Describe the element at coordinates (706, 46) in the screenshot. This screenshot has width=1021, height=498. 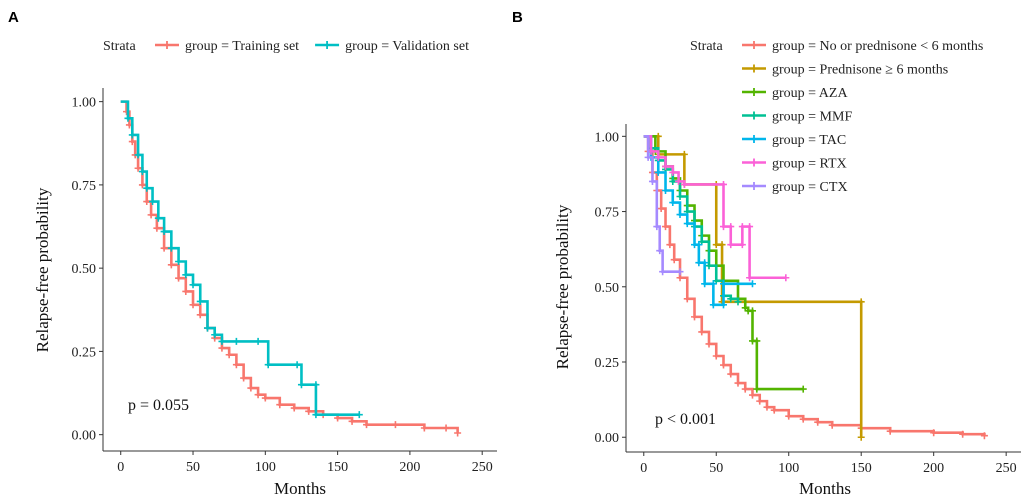
I see `legend-title-b: Strata` at that location.